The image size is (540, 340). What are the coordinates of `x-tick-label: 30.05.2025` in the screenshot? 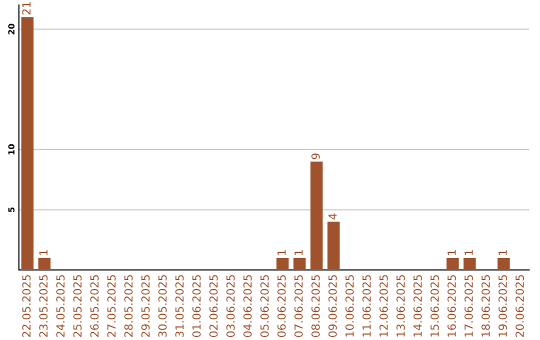 It's located at (162, 306).